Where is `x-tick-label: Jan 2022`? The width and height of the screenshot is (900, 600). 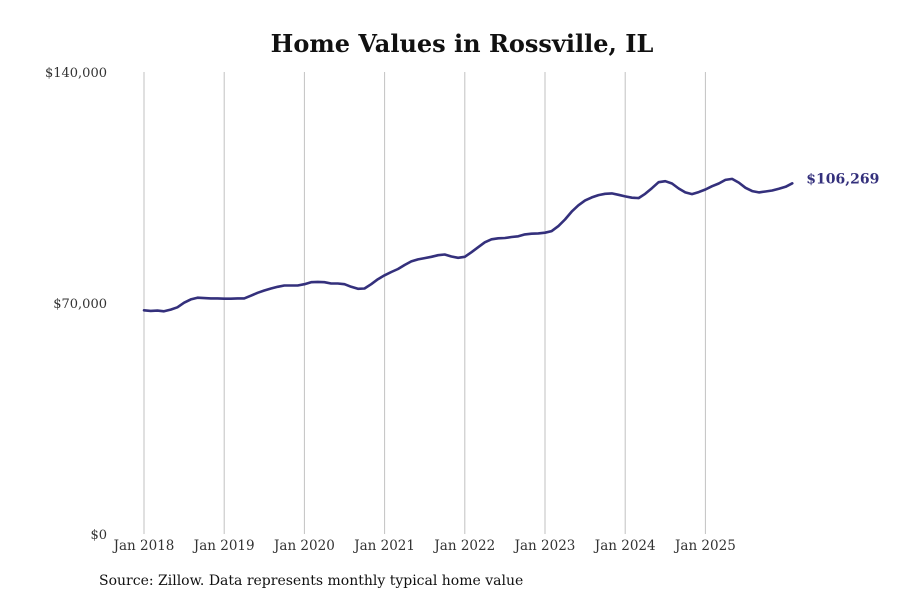
x-tick-label: Jan 2022 is located at coordinates (463, 546).